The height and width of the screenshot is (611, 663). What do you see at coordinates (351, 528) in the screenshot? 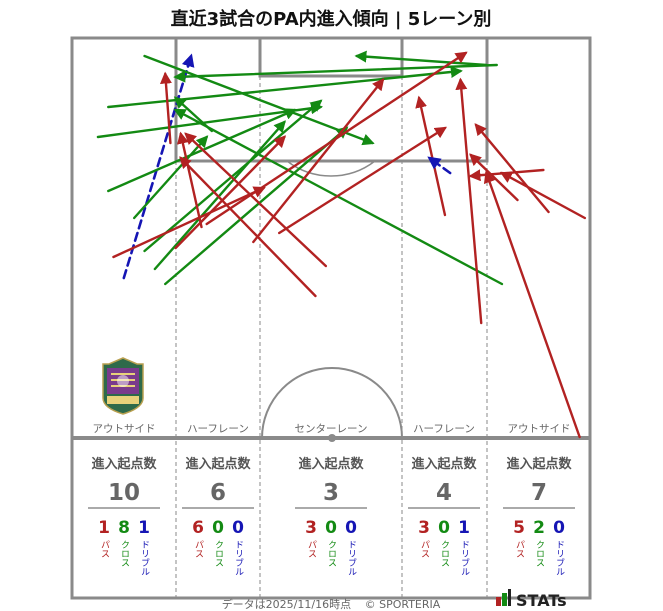
I see `lane-2-dribble-count: 0` at bounding box center [351, 528].